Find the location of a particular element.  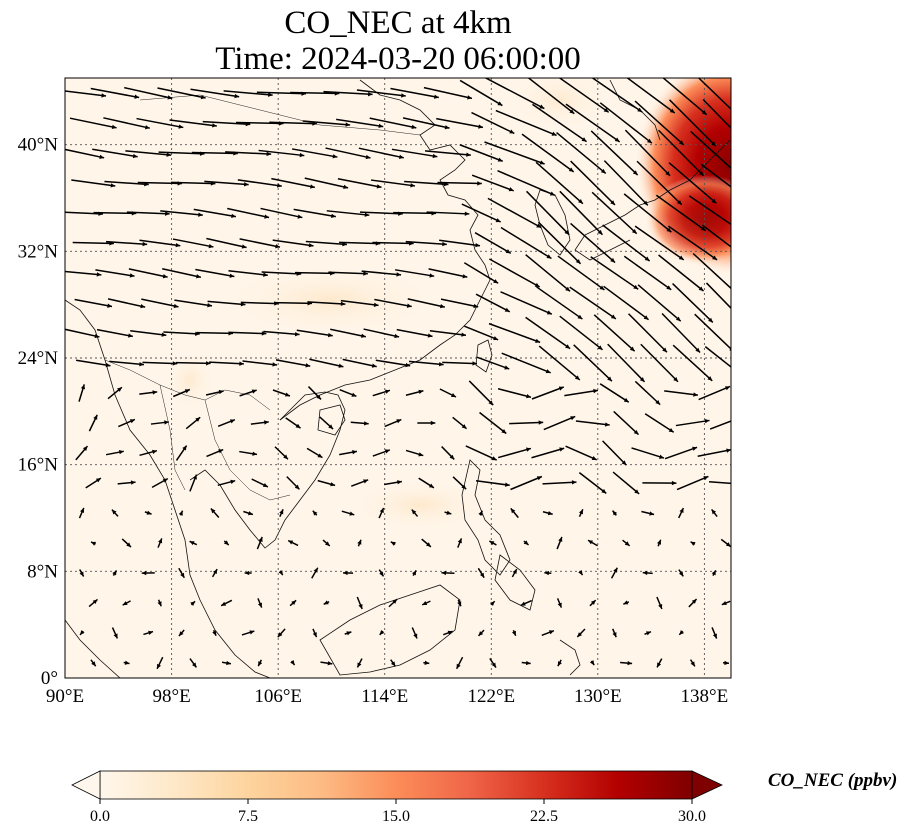

map-title: CO_NEC at 4km is located at coordinates (398, 23).